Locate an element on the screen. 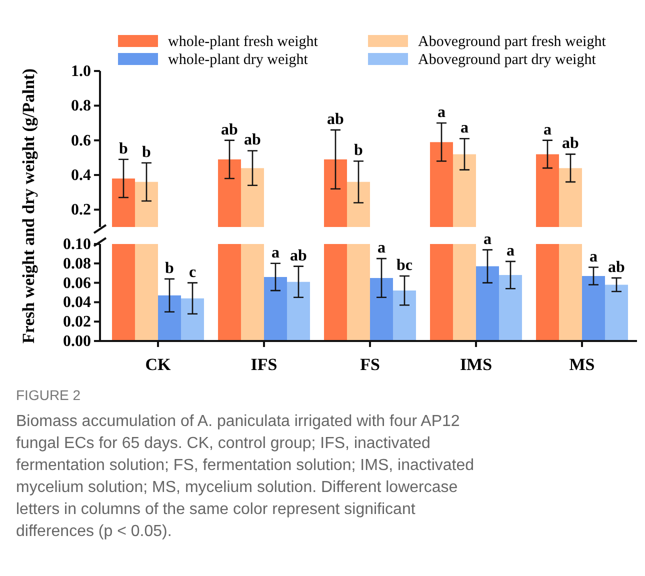 This screenshot has width=645, height=576. x-tick-label: IMS is located at coordinates (476, 364).